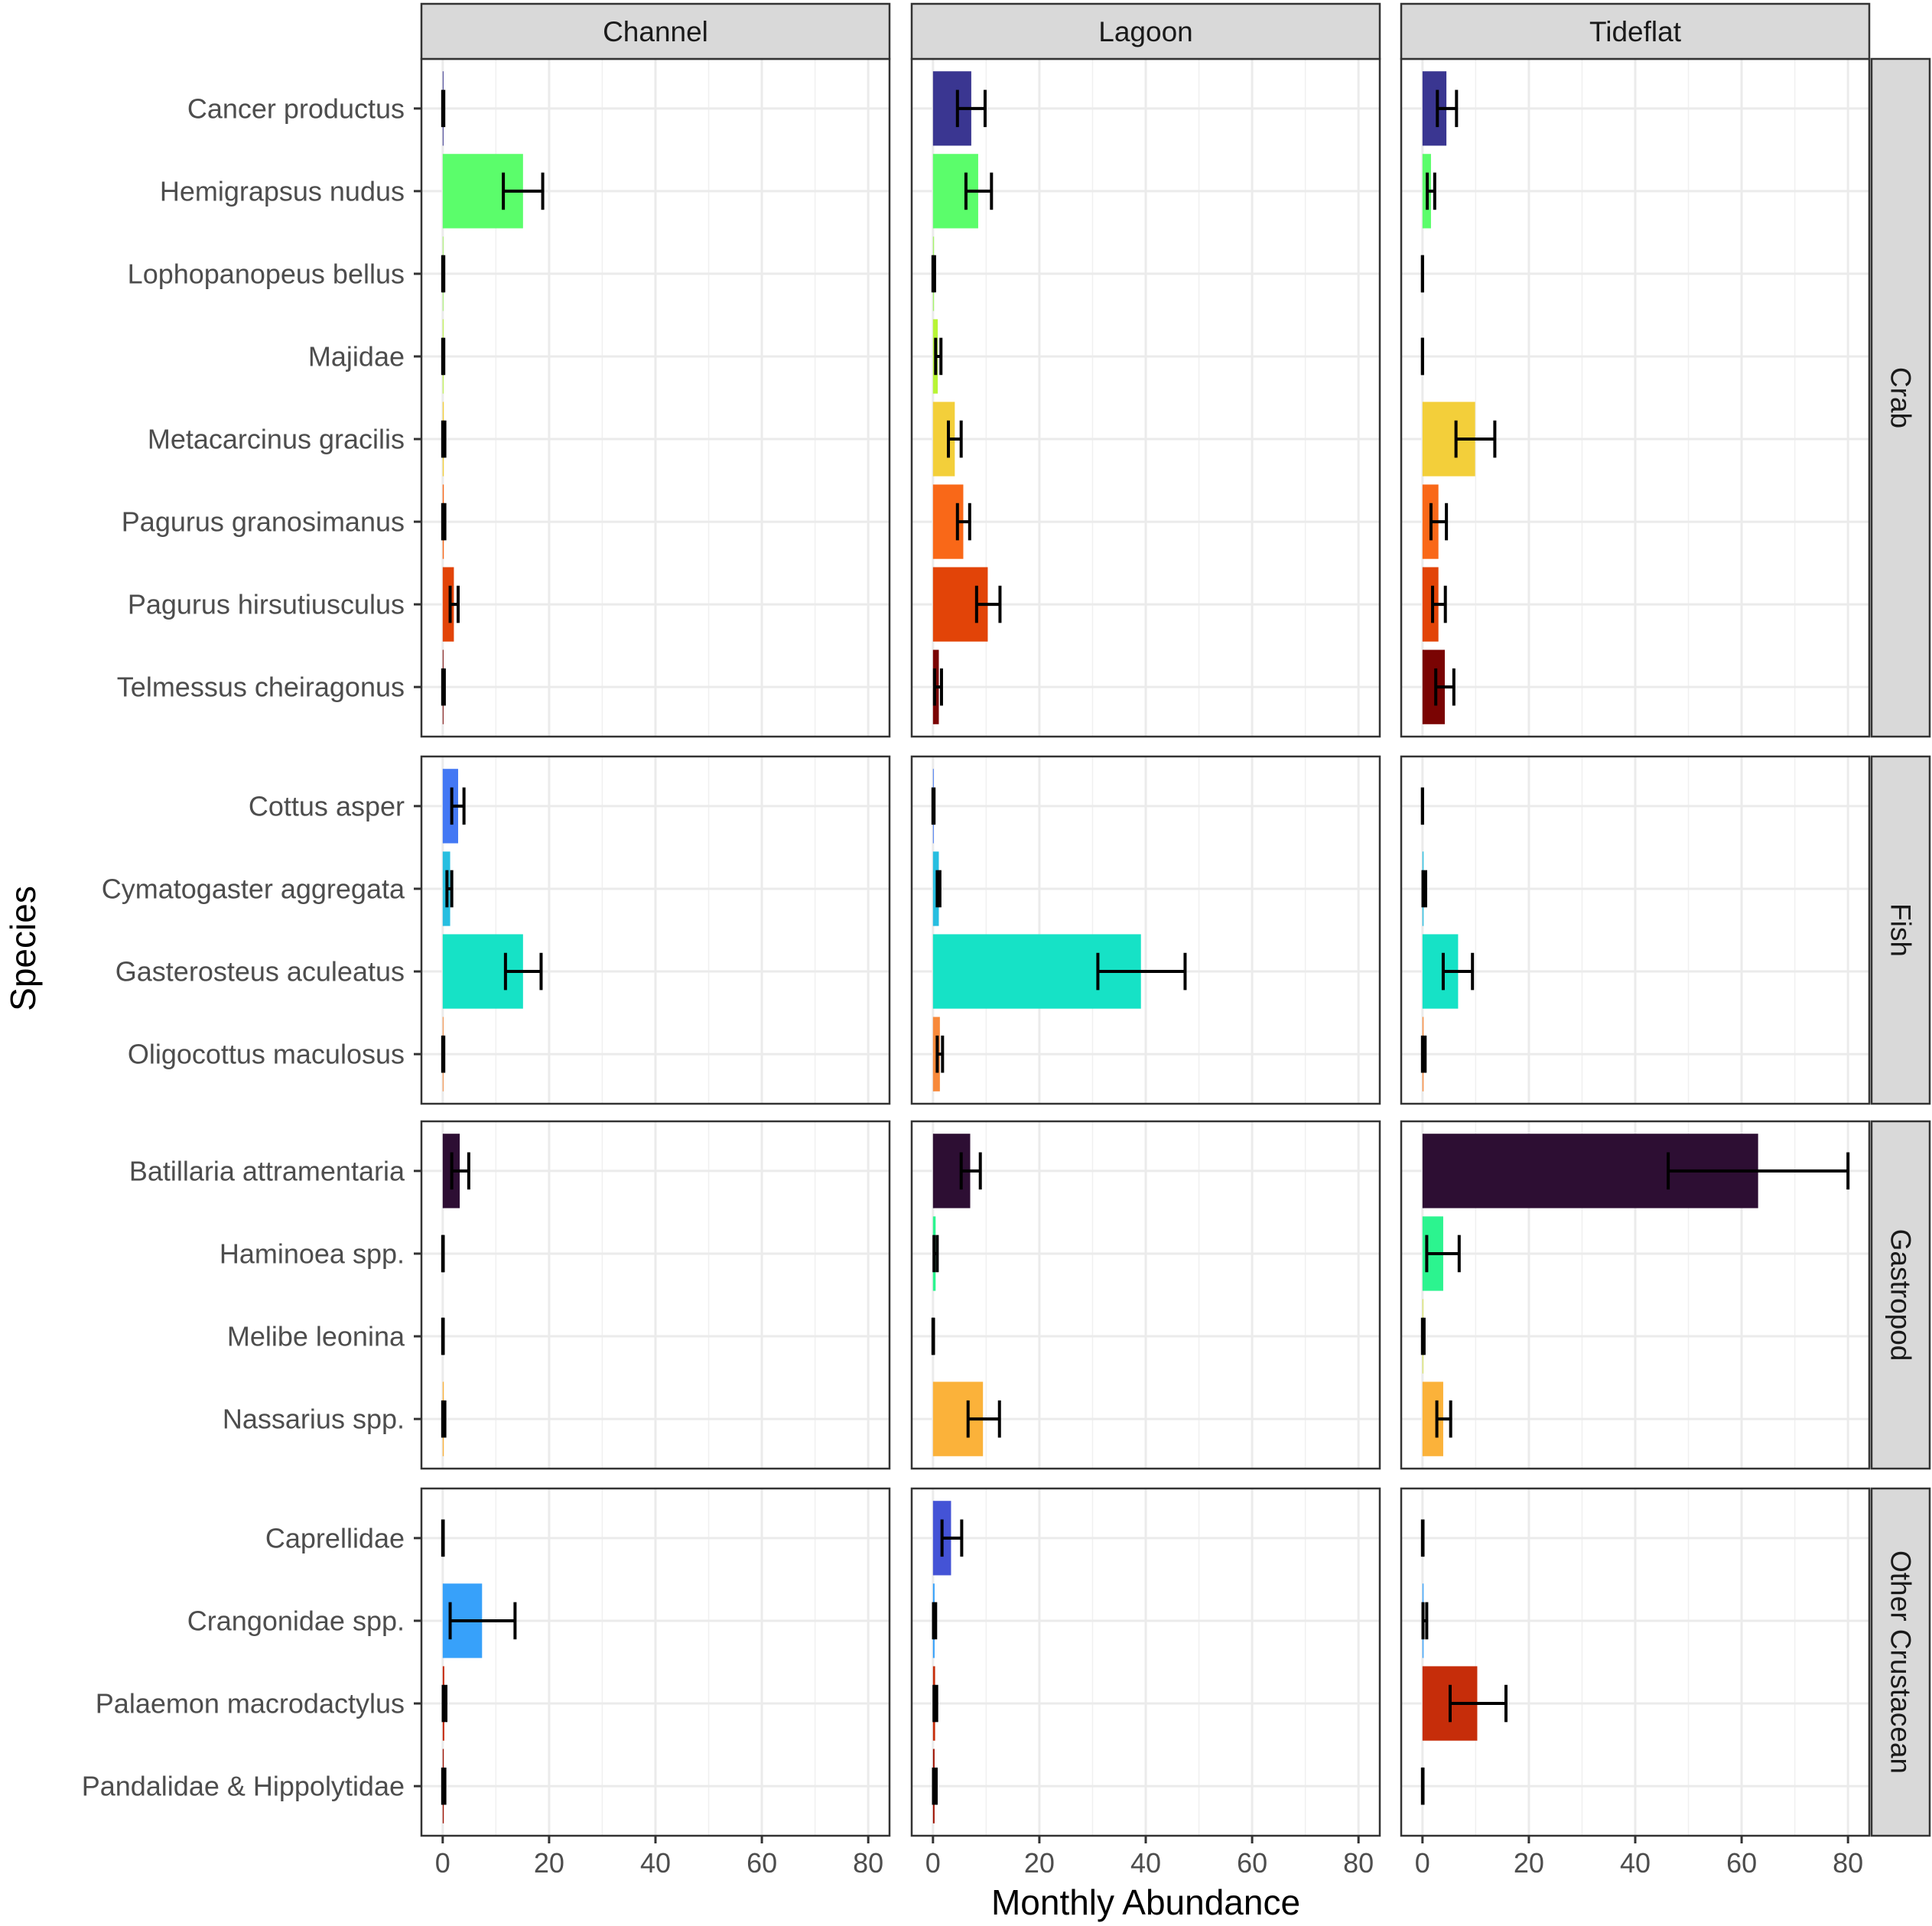 The height and width of the screenshot is (1926, 1932). I want to click on strip-label-channel: Channel, so click(655, 31).